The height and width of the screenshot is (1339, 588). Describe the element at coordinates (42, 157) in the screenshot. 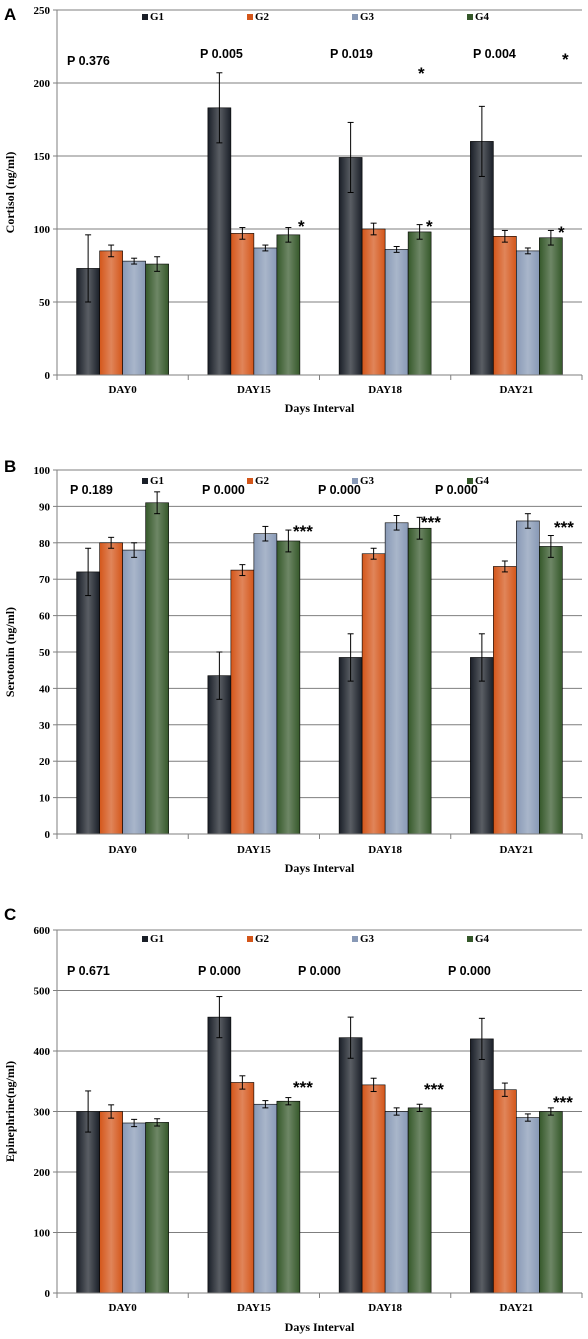

I see `y-tick-label: 150` at that location.